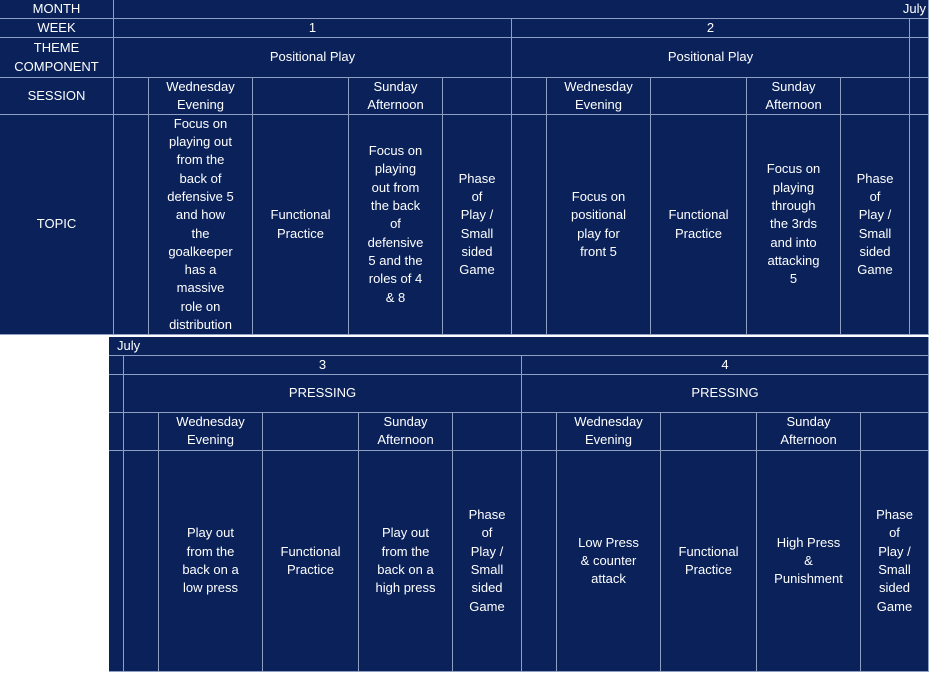 The image size is (929, 673). I want to click on week-3-cell: 3, so click(323, 365).